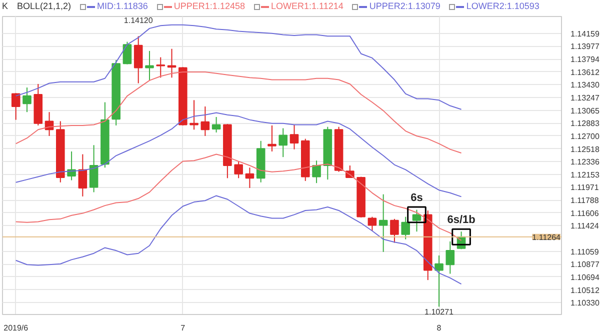 The image size is (602, 335). What do you see at coordinates (16, 328) in the screenshot?
I see `x-tick-label: 2019/6` at bounding box center [16, 328].